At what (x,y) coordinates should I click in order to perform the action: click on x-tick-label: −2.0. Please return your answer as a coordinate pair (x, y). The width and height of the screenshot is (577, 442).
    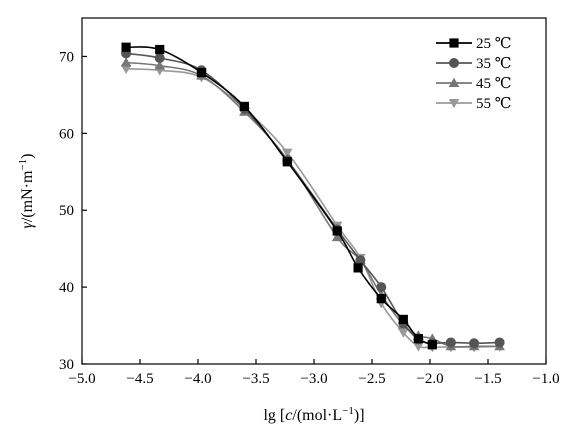
    Looking at the image, I should click on (429, 379).